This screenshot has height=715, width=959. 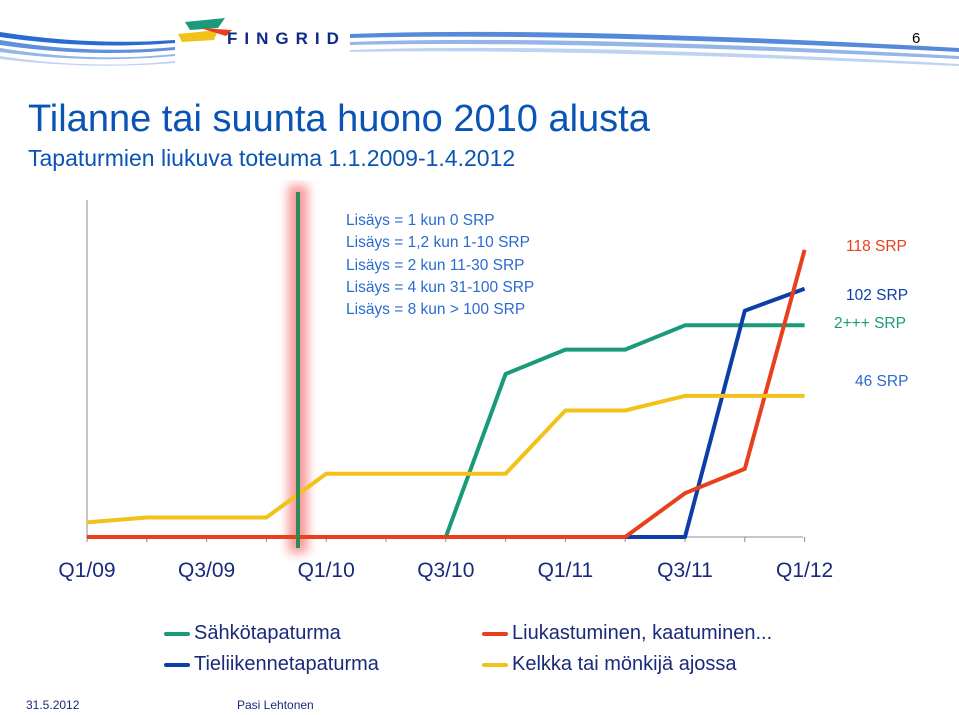 I want to click on logo-text: FINGRID, so click(x=286, y=38).